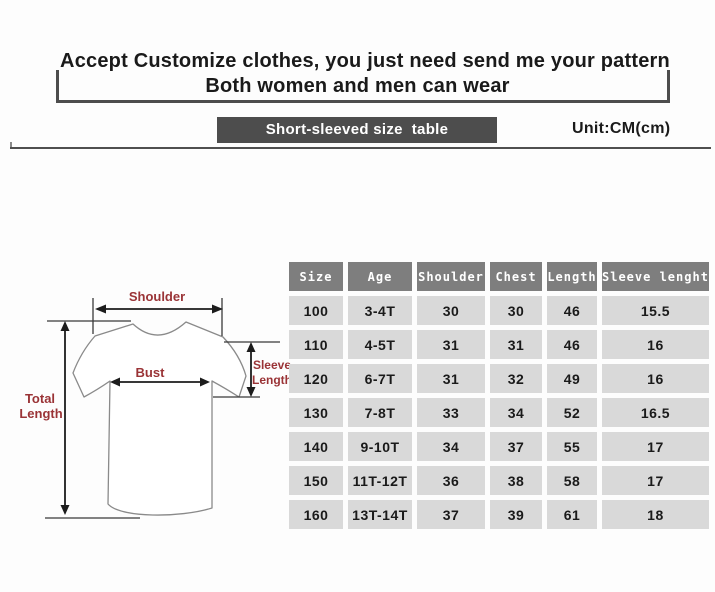  Describe the element at coordinates (451, 412) in the screenshot. I see `cell-shoulder: 33` at that location.